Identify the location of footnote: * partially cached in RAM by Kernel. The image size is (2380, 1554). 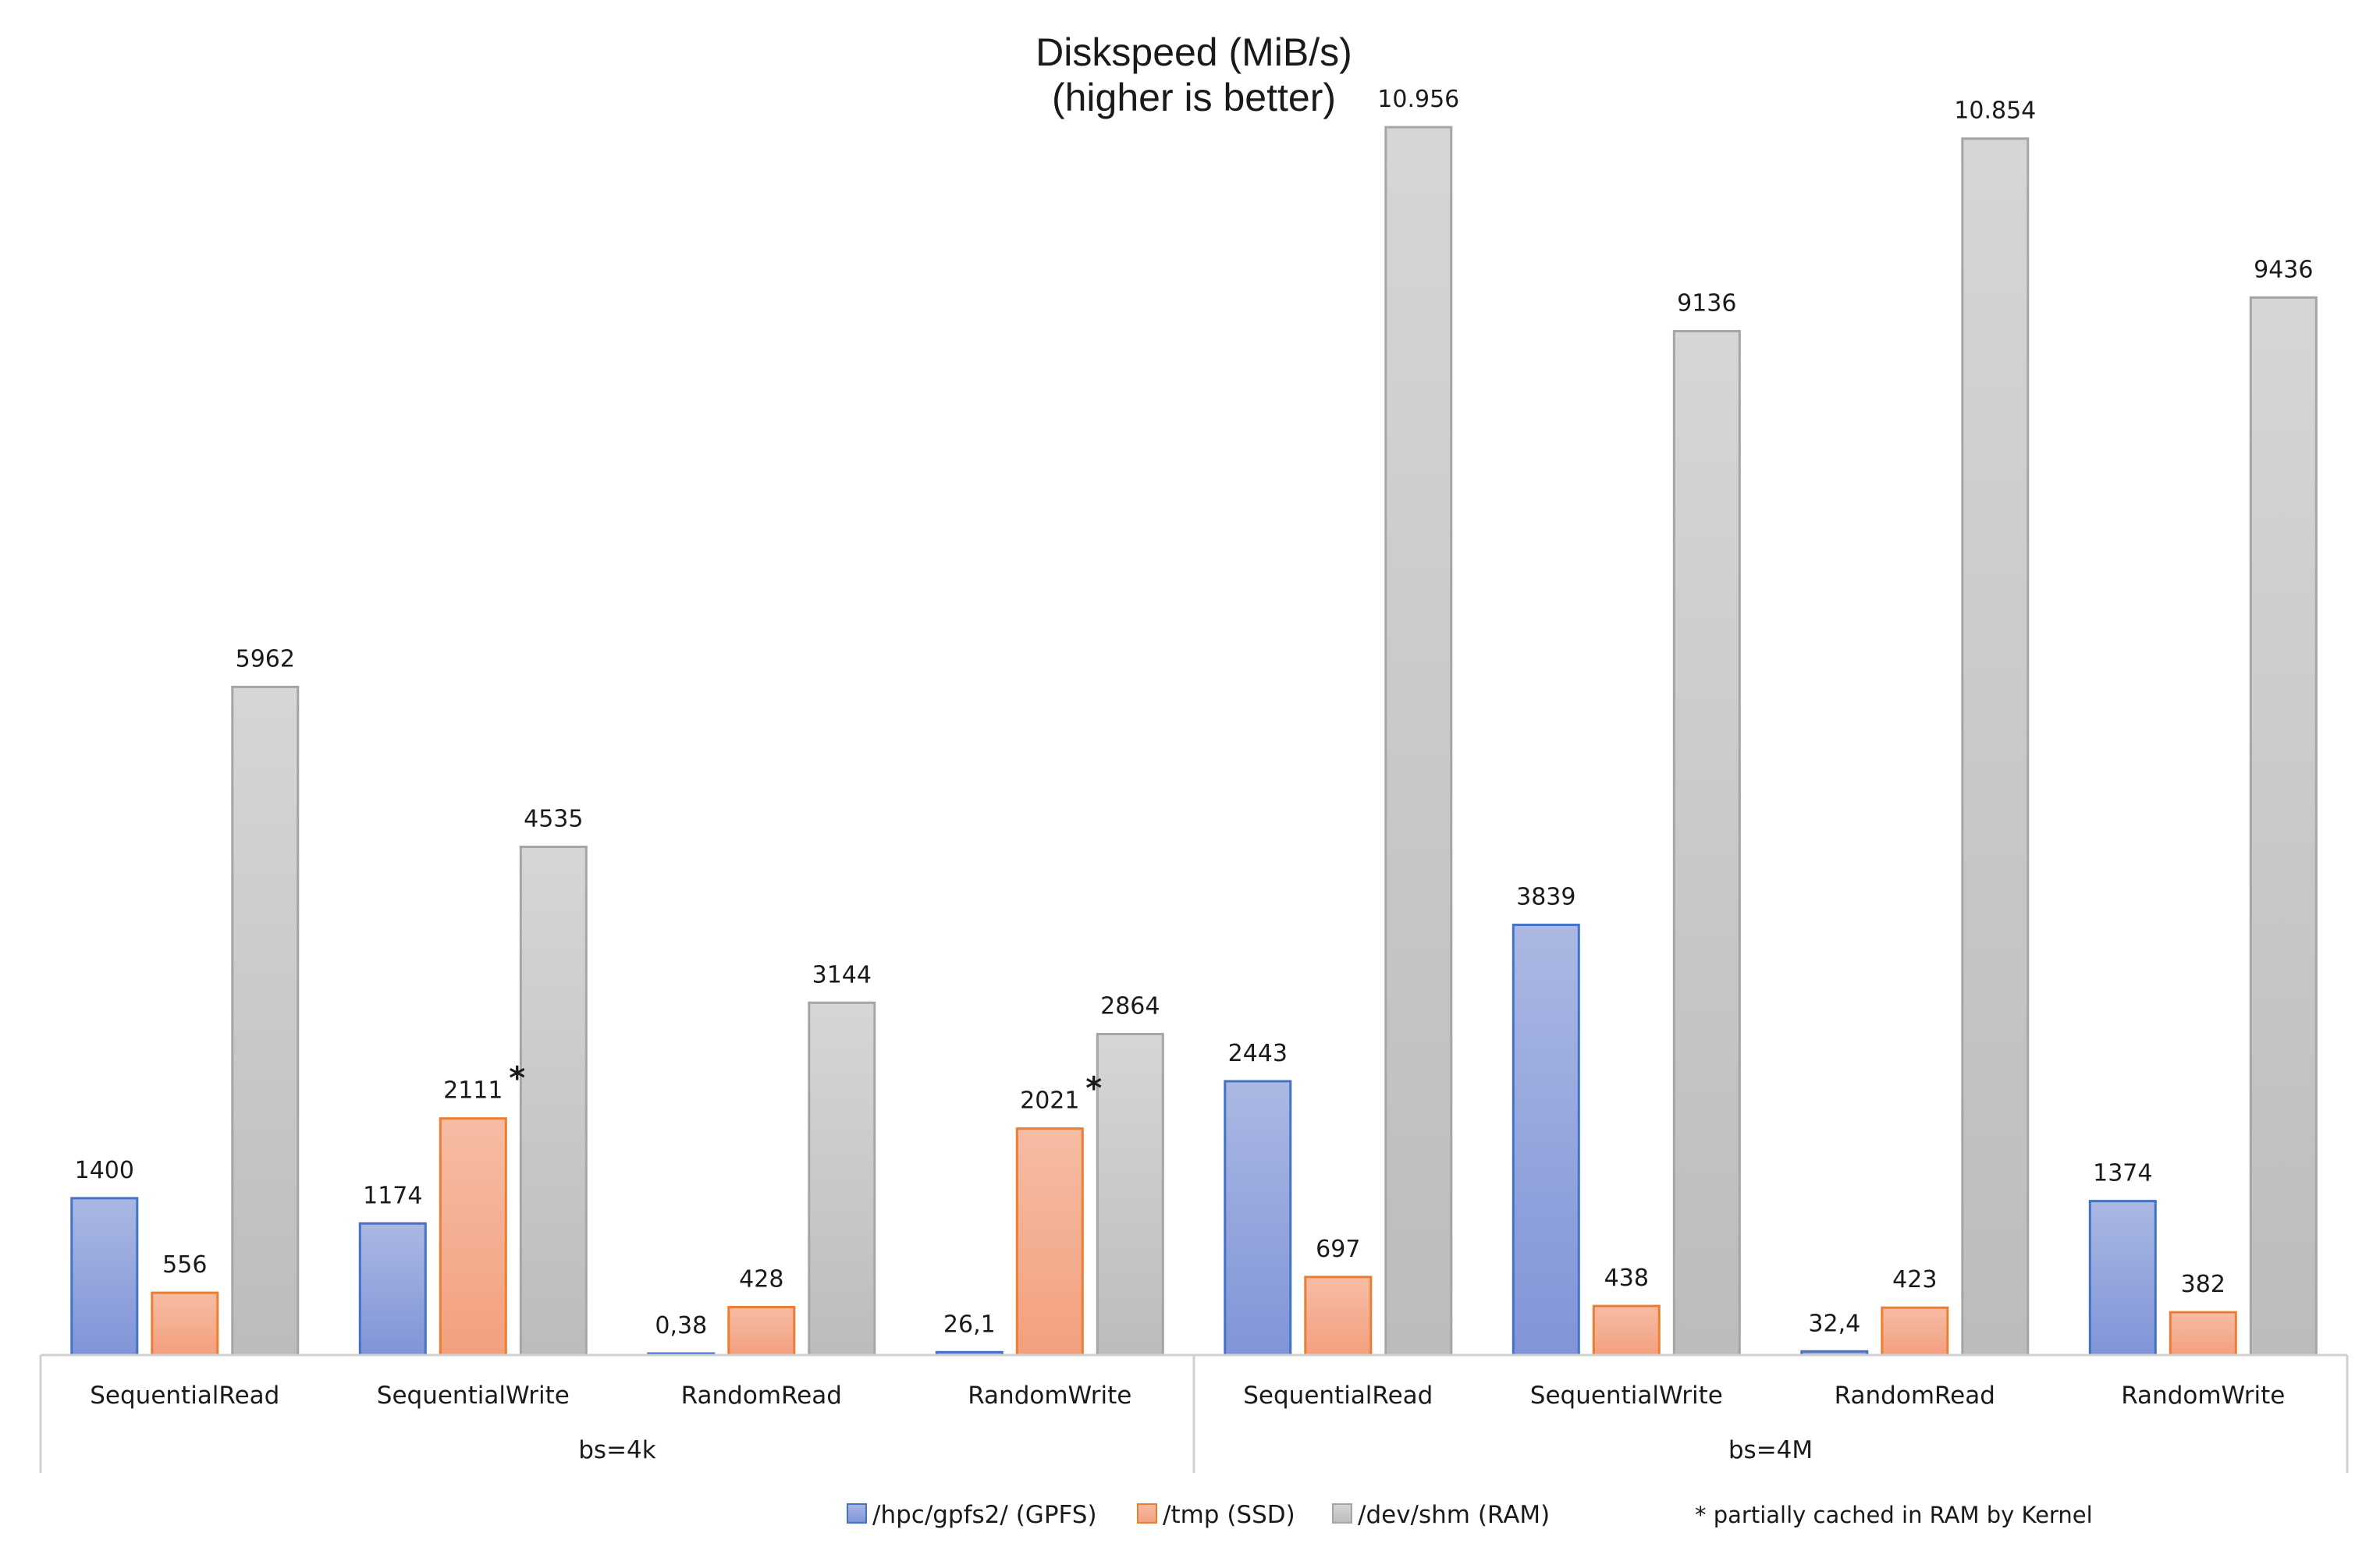
(1894, 1515).